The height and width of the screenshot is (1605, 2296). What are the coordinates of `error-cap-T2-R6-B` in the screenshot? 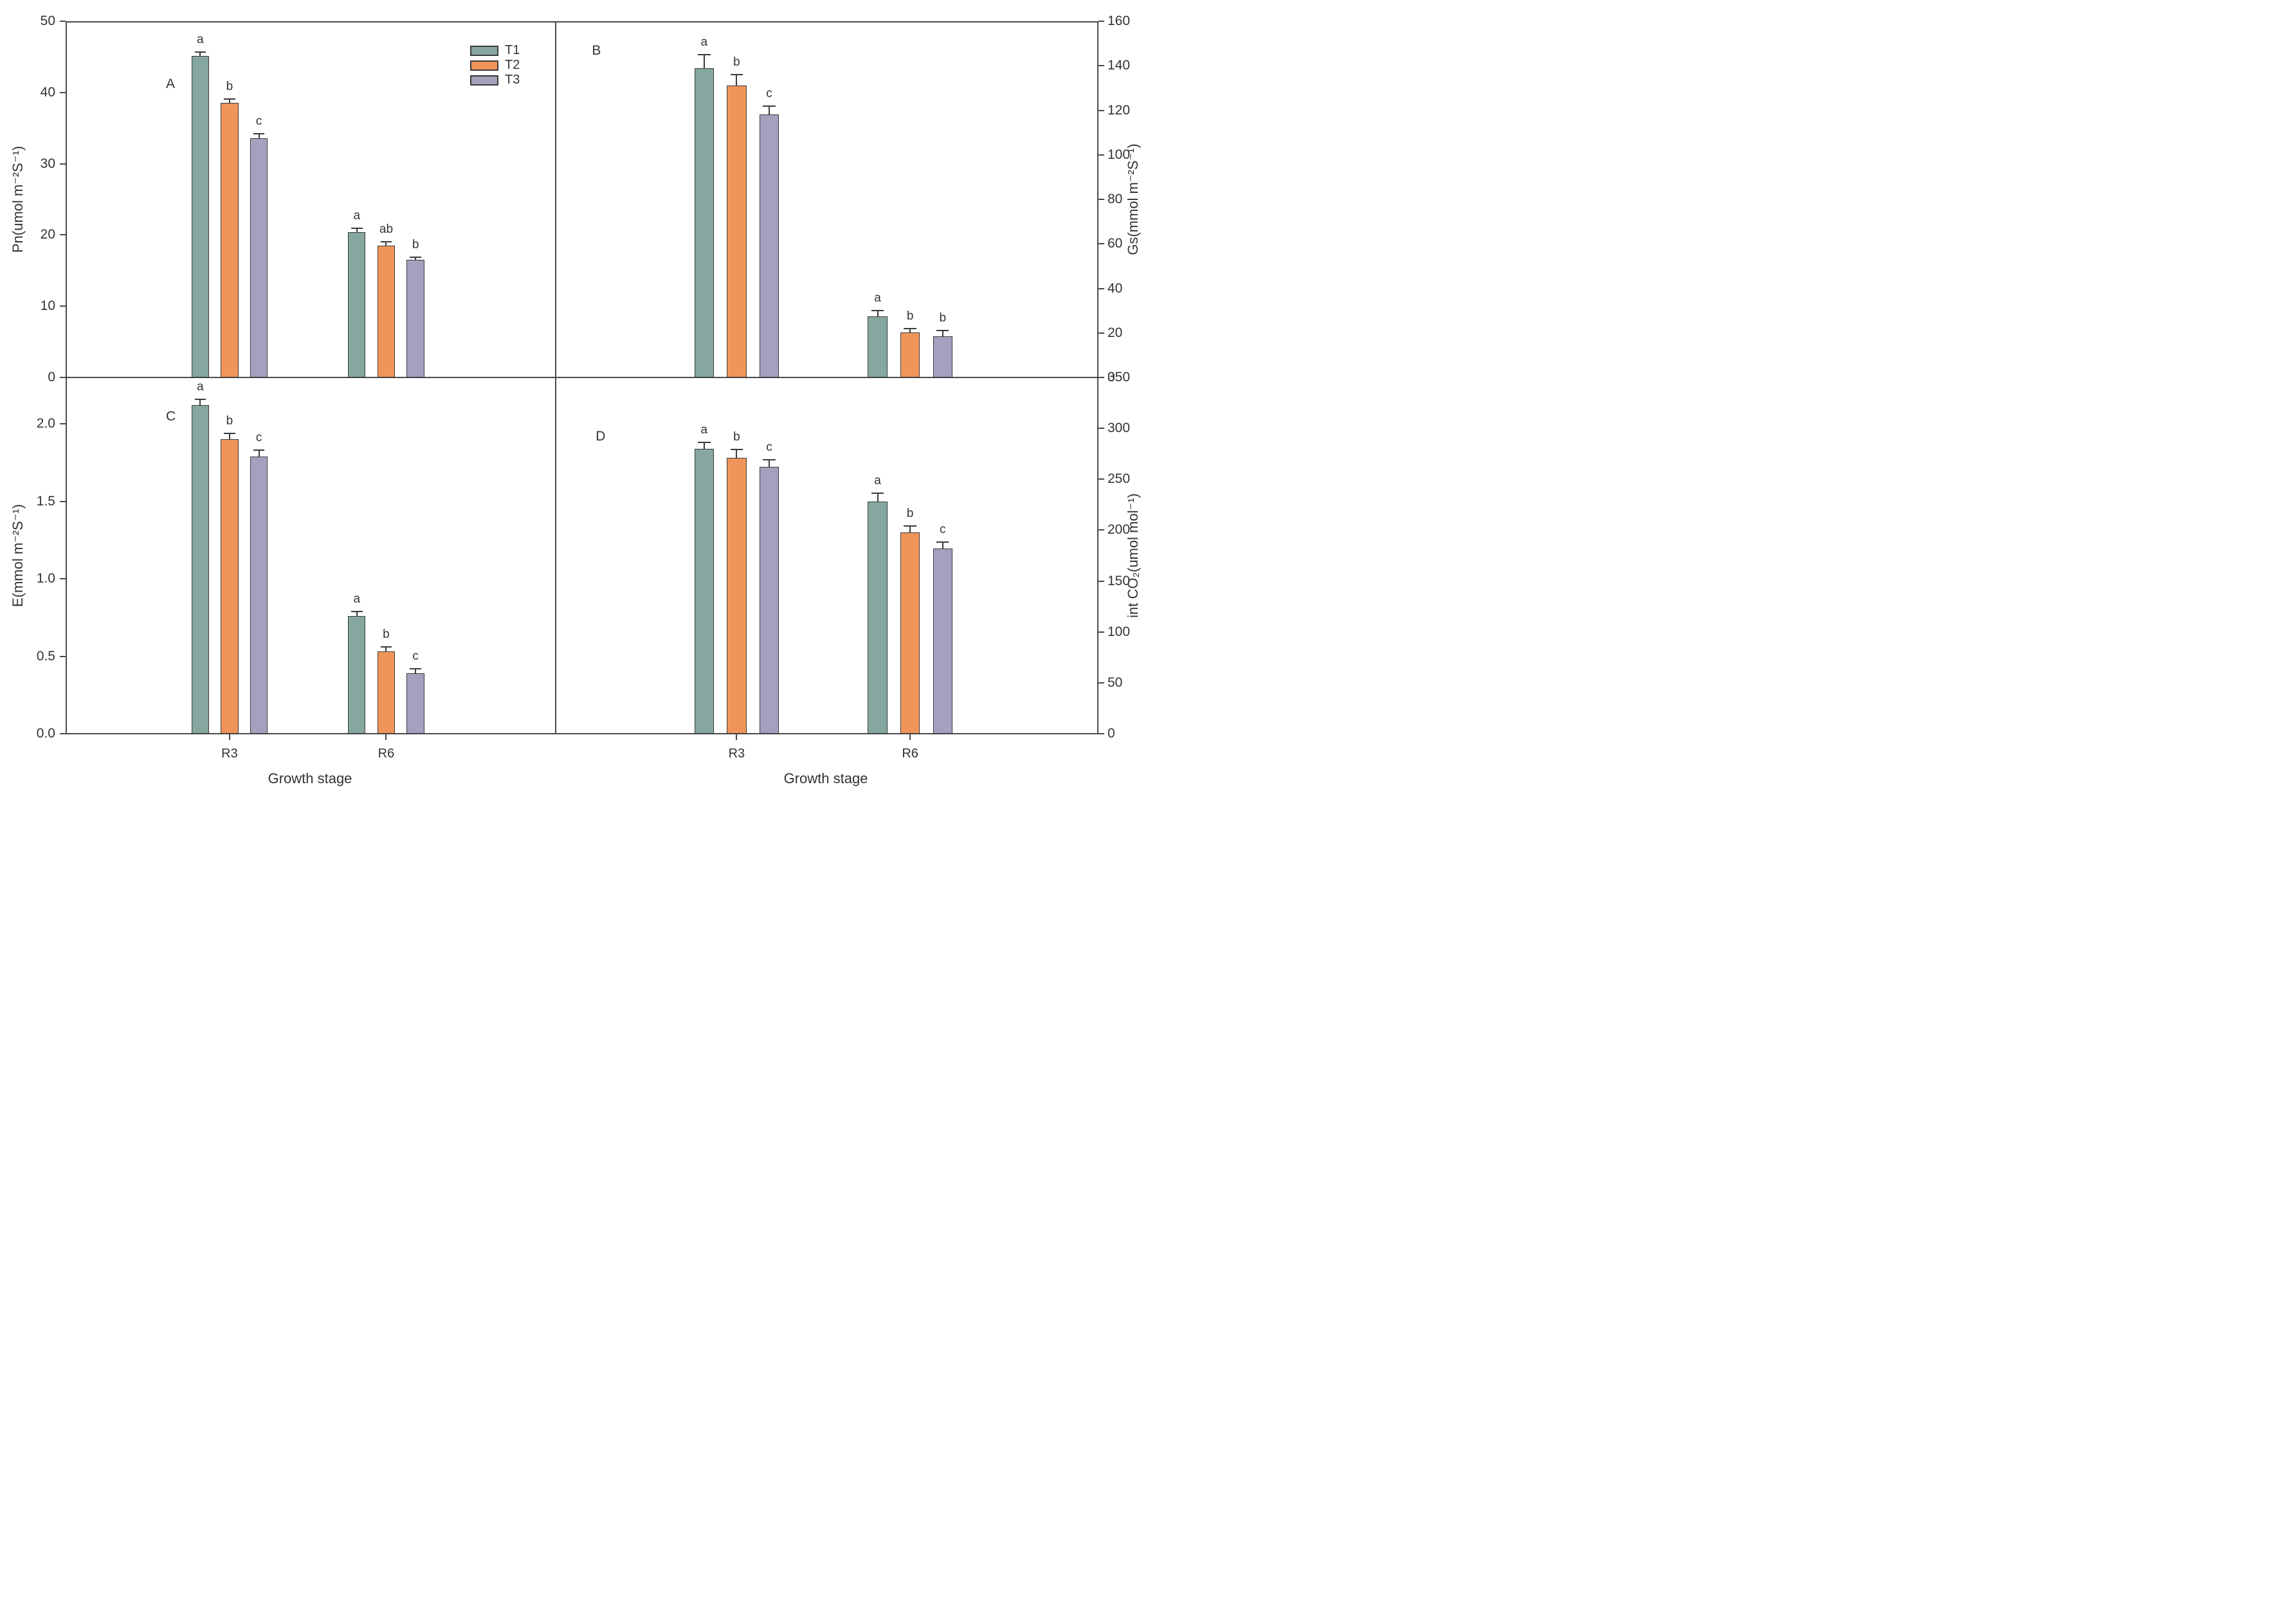 It's located at (910, 328).